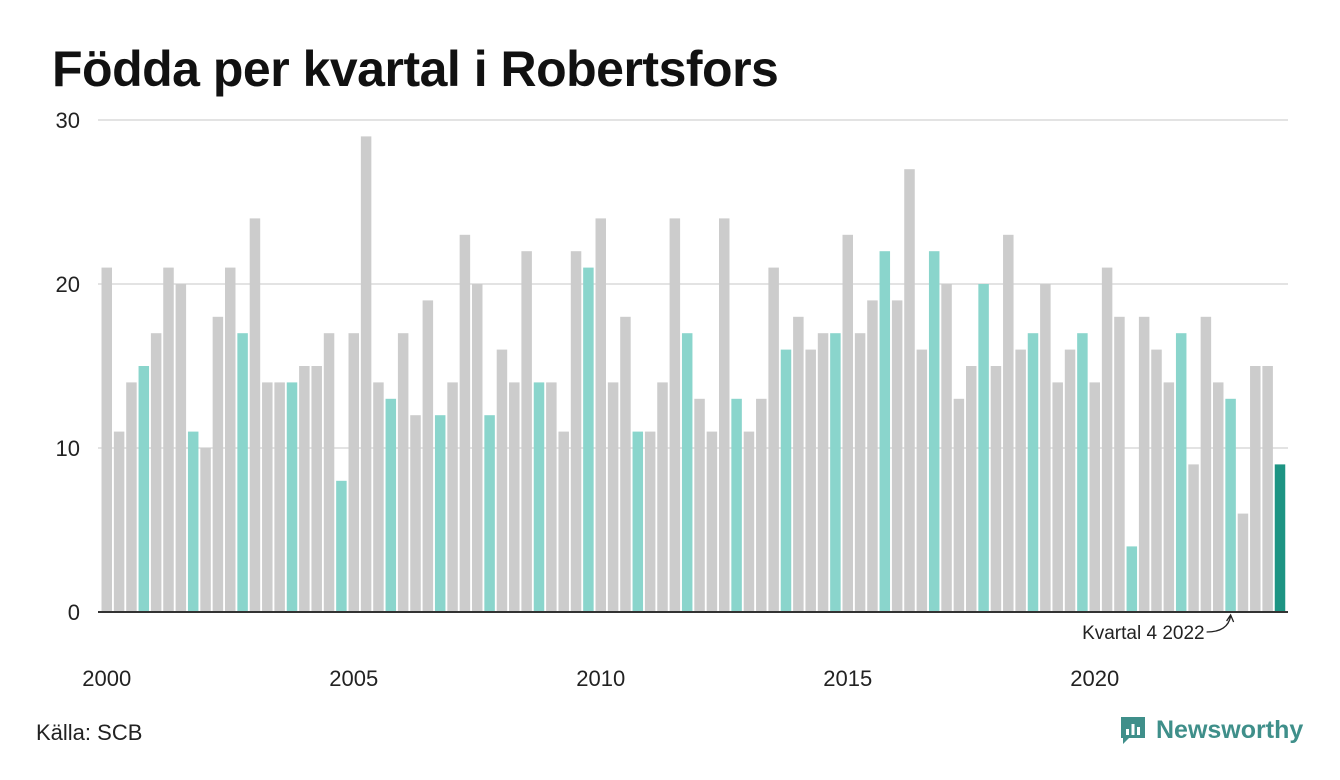  What do you see at coordinates (1045, 448) in the screenshot?
I see `bar-2019-q1` at bounding box center [1045, 448].